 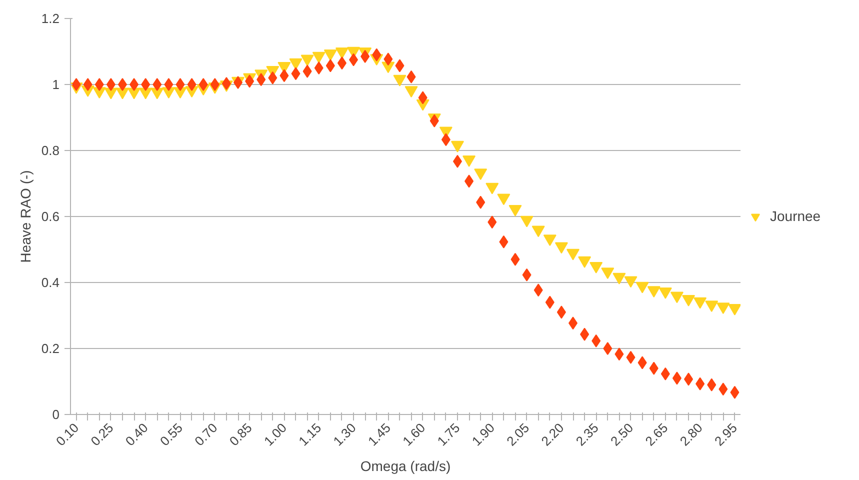 I want to click on x-tick-label: 0.85, so click(x=240, y=434).